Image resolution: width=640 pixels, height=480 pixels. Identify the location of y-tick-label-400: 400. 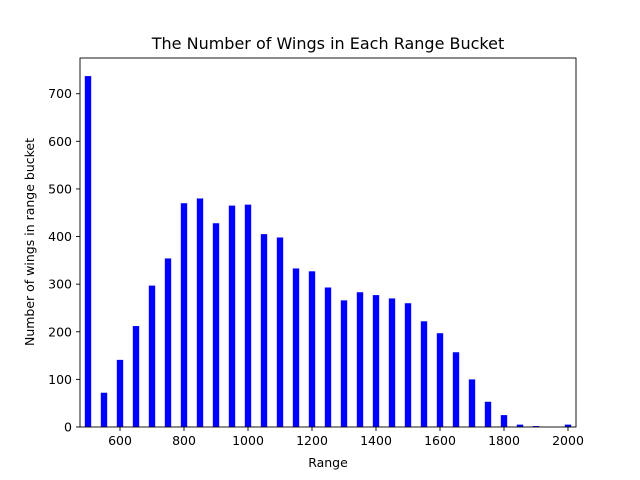
(60, 236).